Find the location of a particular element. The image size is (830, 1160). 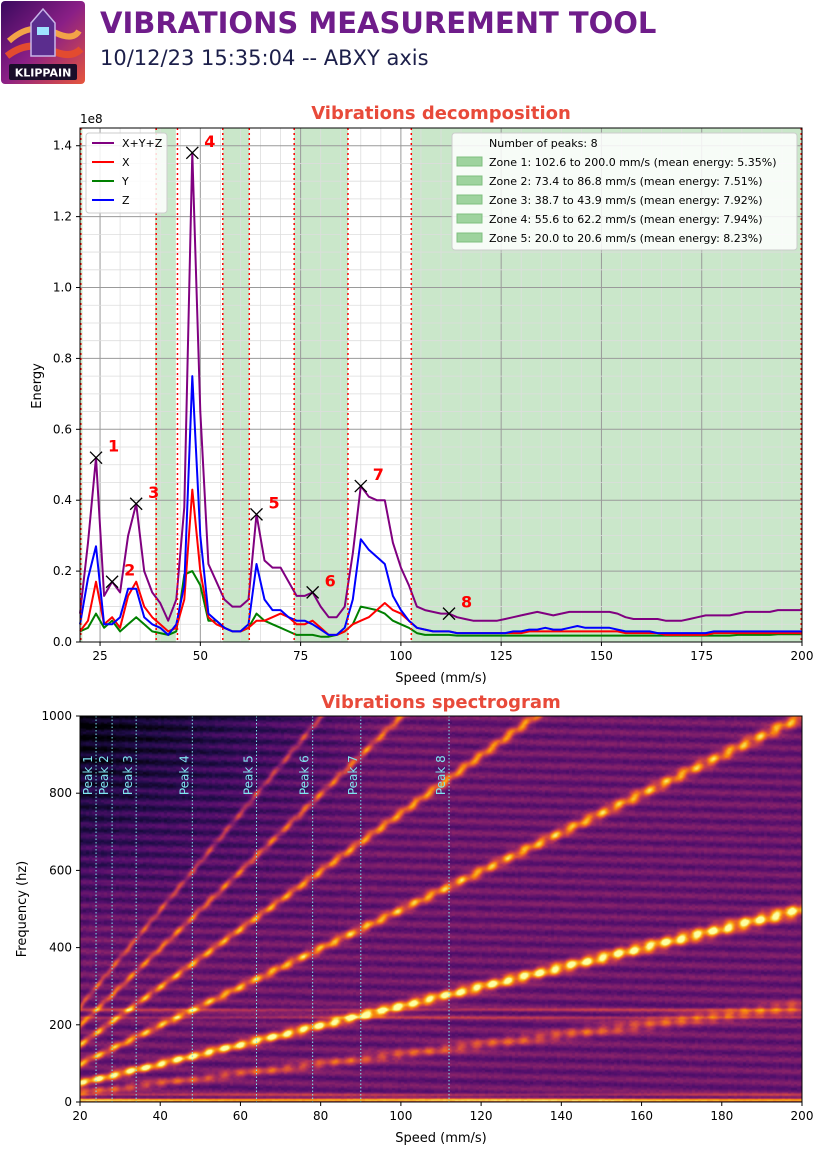

zones-legend-header: Number of peaks: 8 is located at coordinates (543, 143).